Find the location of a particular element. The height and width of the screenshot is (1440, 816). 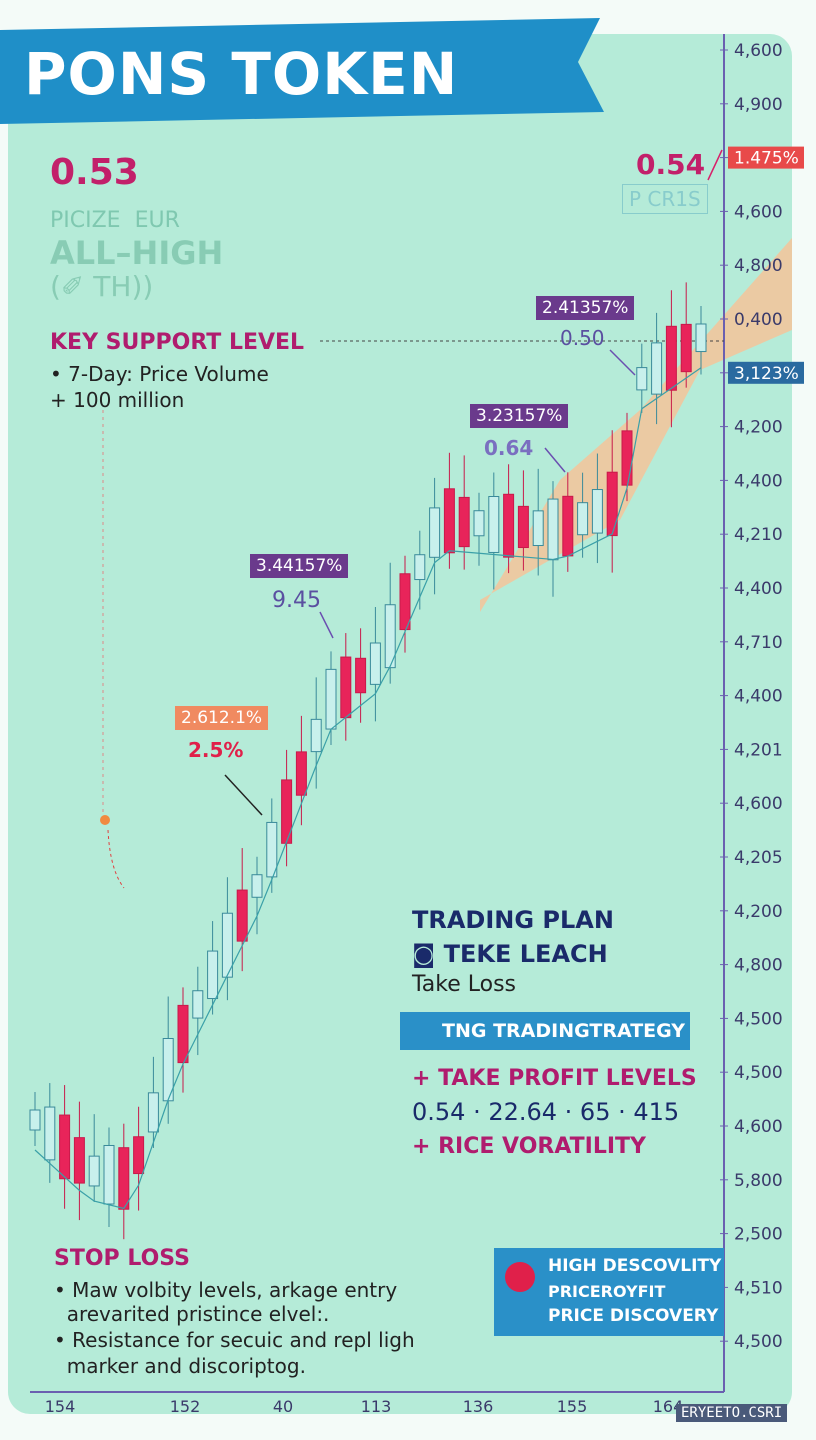

footer: ERYEETO.CSRI is located at coordinates (732, 1413).